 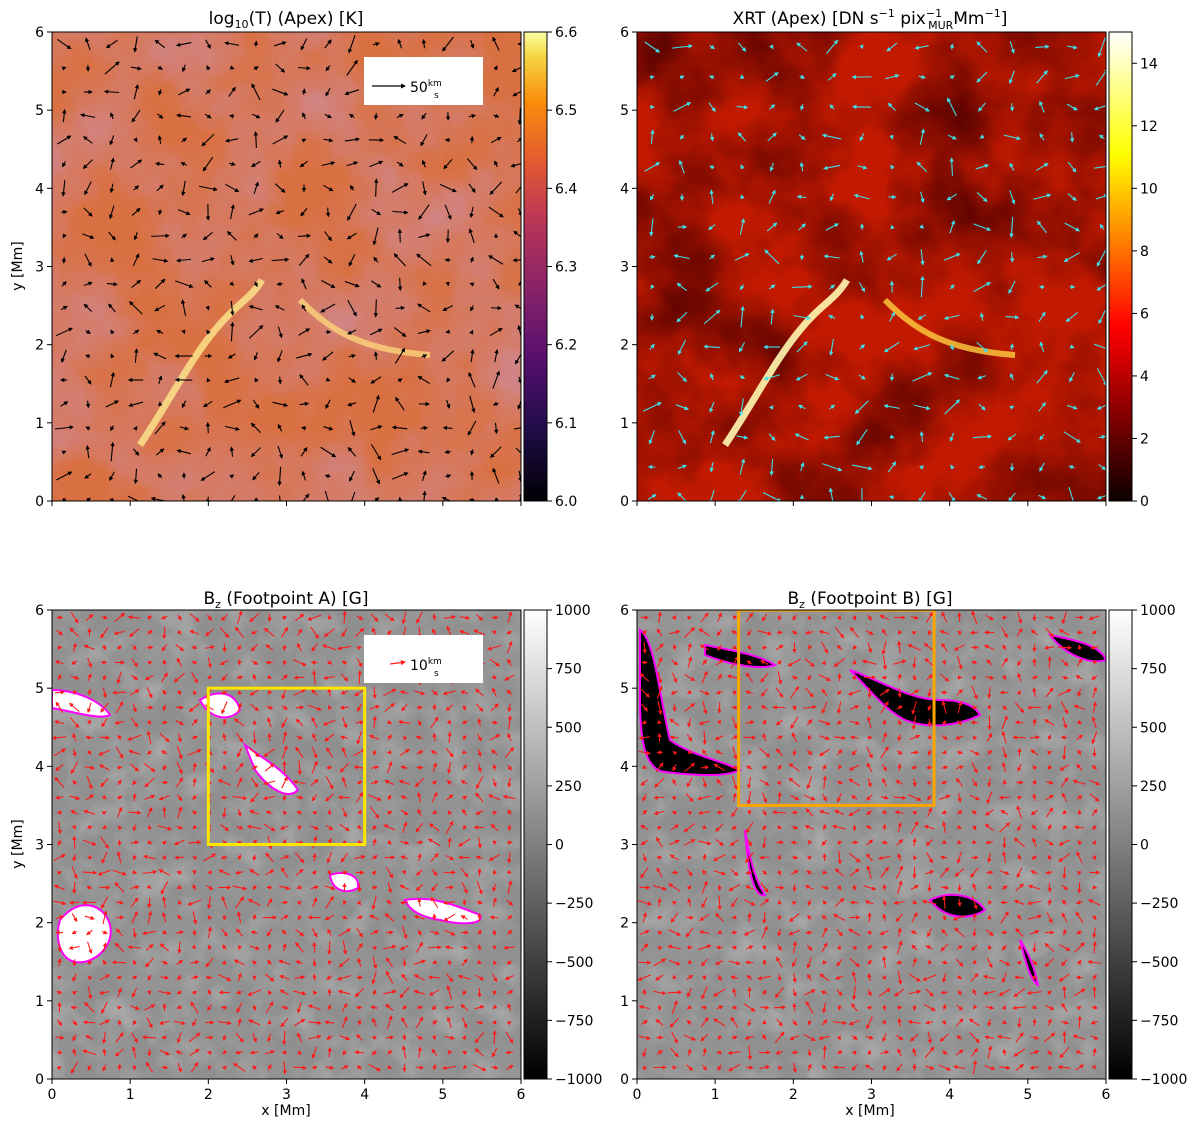 What do you see at coordinates (442, 1095) in the screenshot?
I see `x-tick-label: 5` at bounding box center [442, 1095].